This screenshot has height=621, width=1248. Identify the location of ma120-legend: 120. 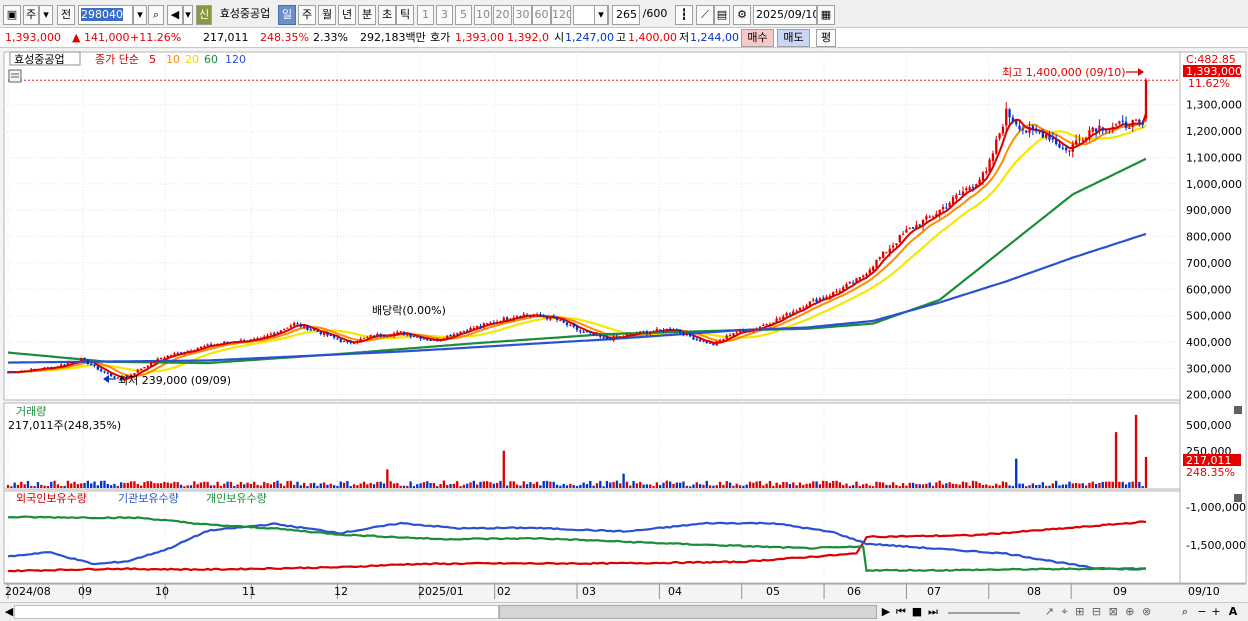
(235, 59).